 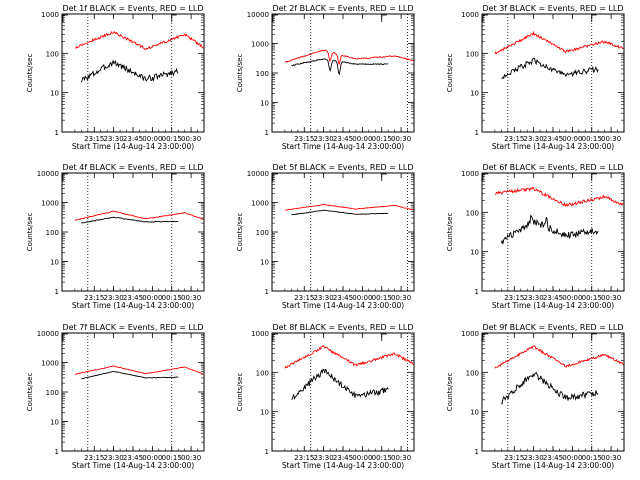 What do you see at coordinates (132, 167) in the screenshot?
I see `panel-title: Det 4f BLACK = Events, RED = LLD` at bounding box center [132, 167].